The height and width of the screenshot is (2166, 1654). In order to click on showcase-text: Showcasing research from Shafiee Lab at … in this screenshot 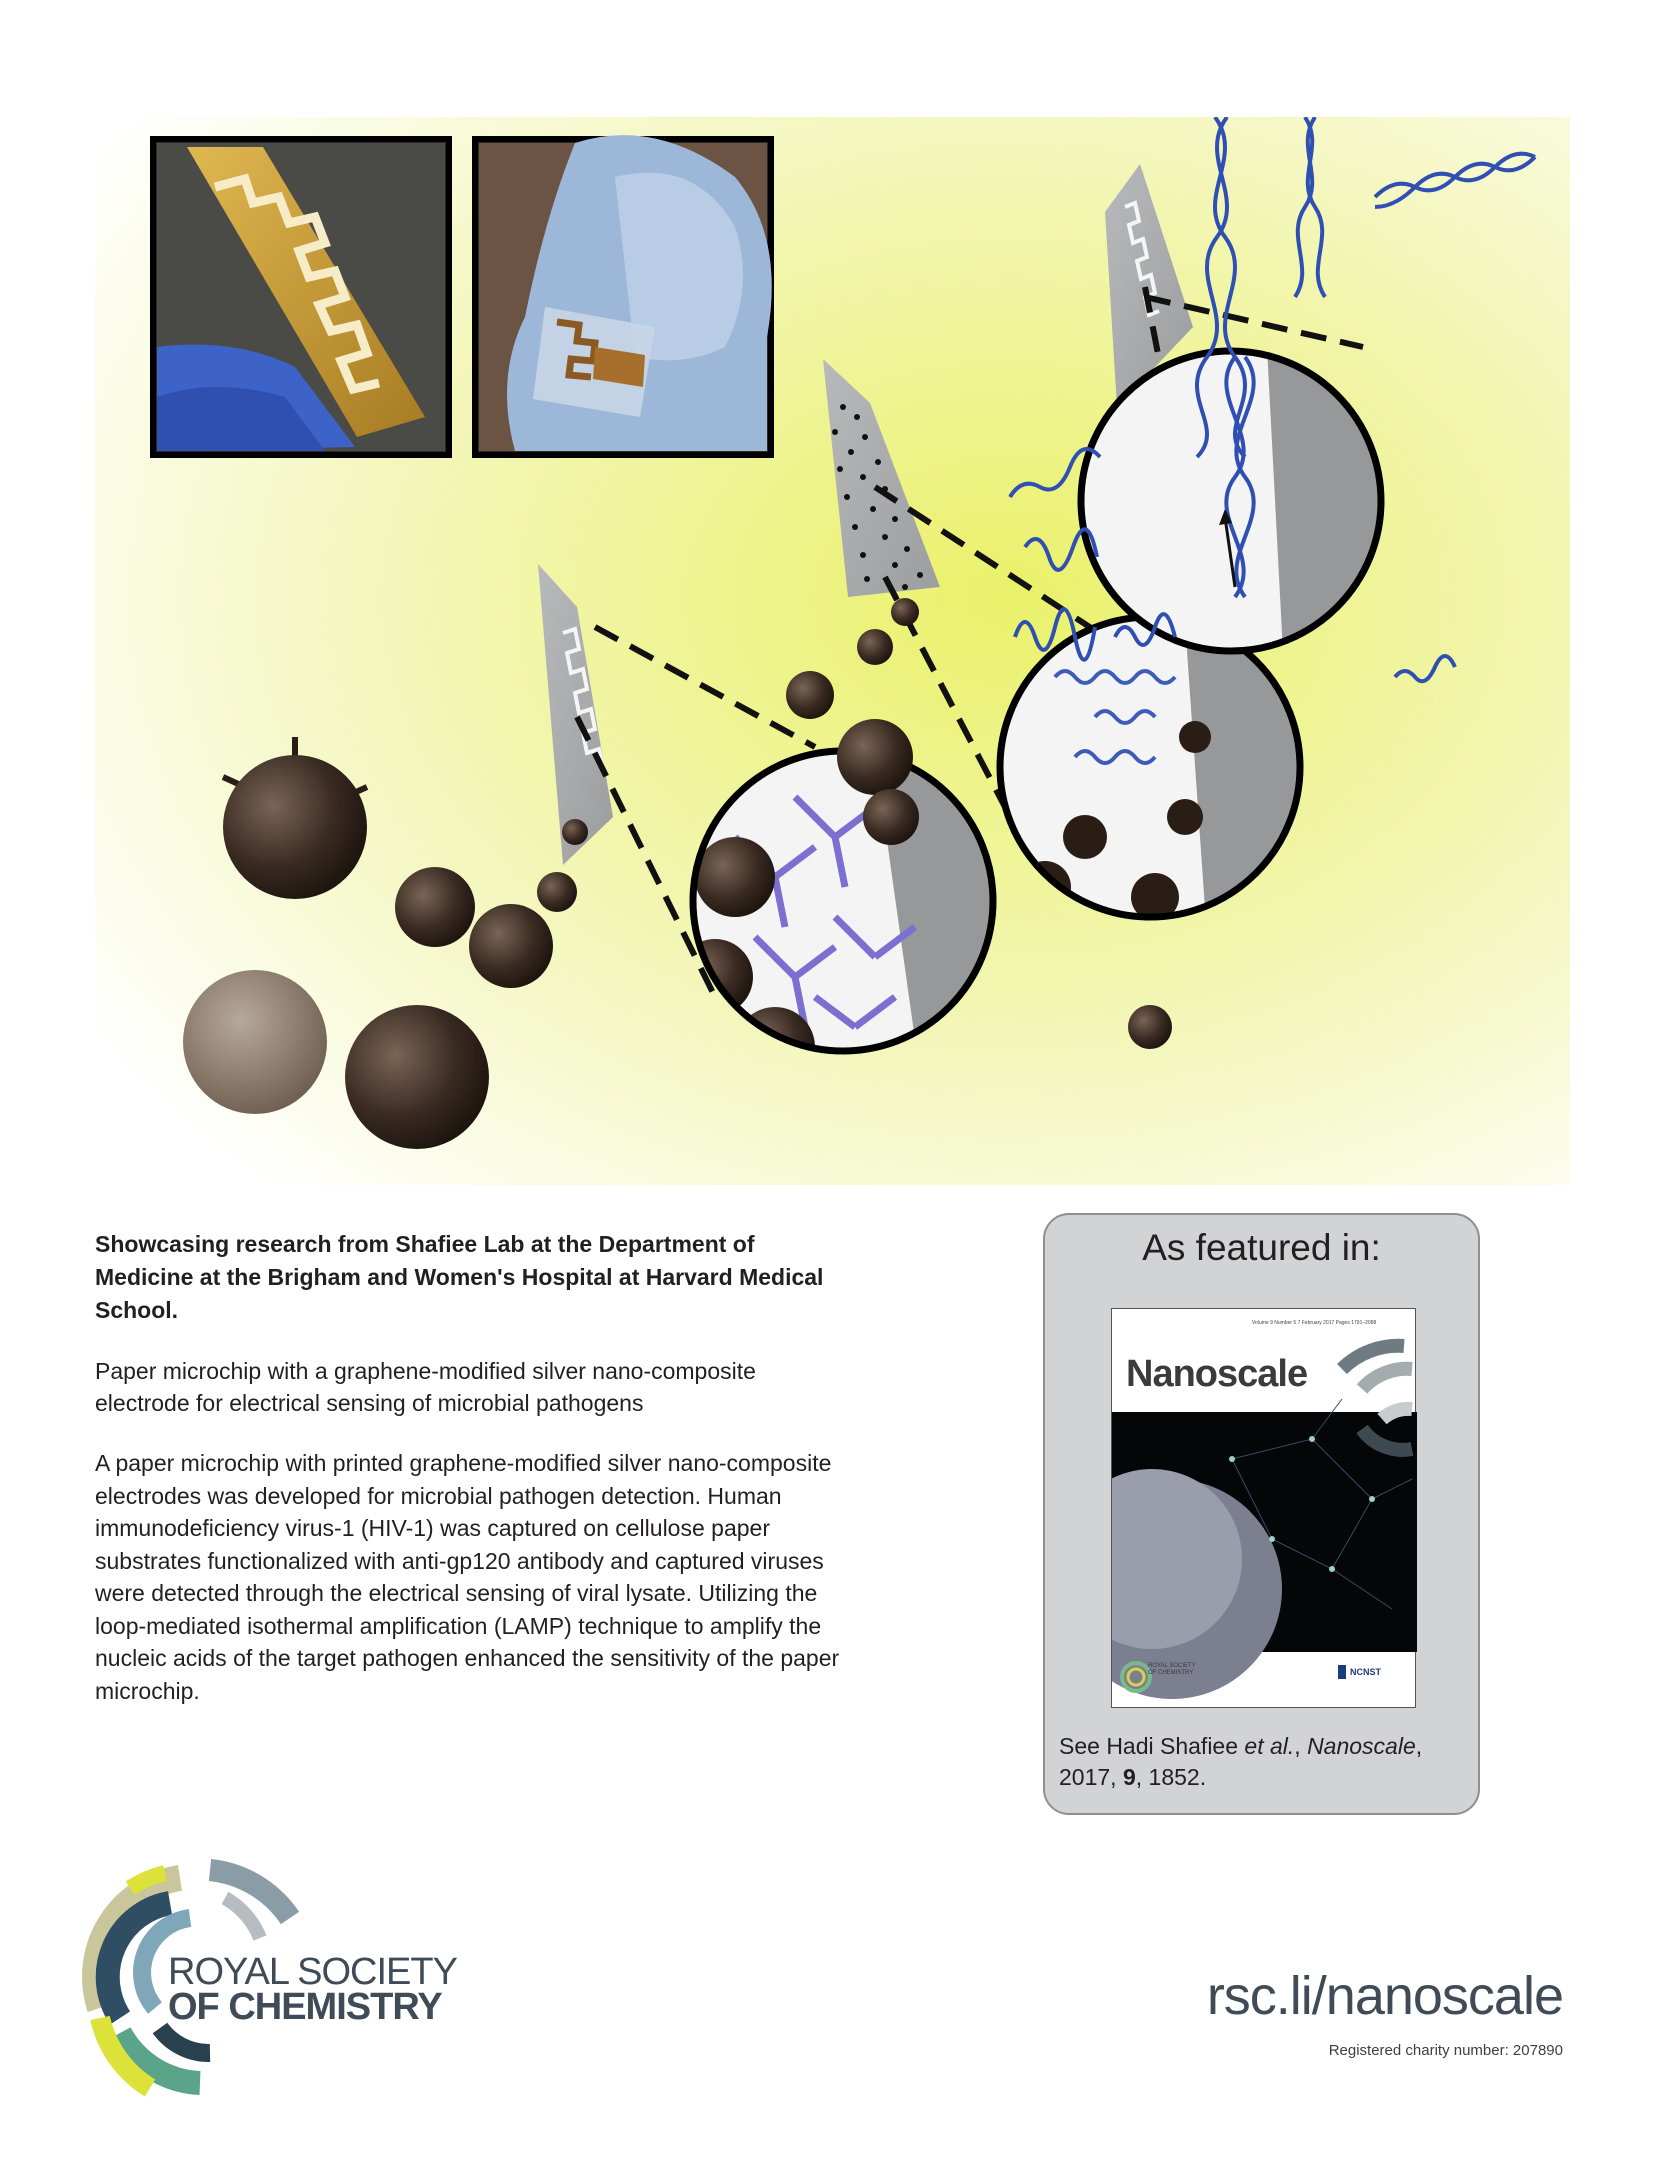, I will do `click(459, 1277)`.